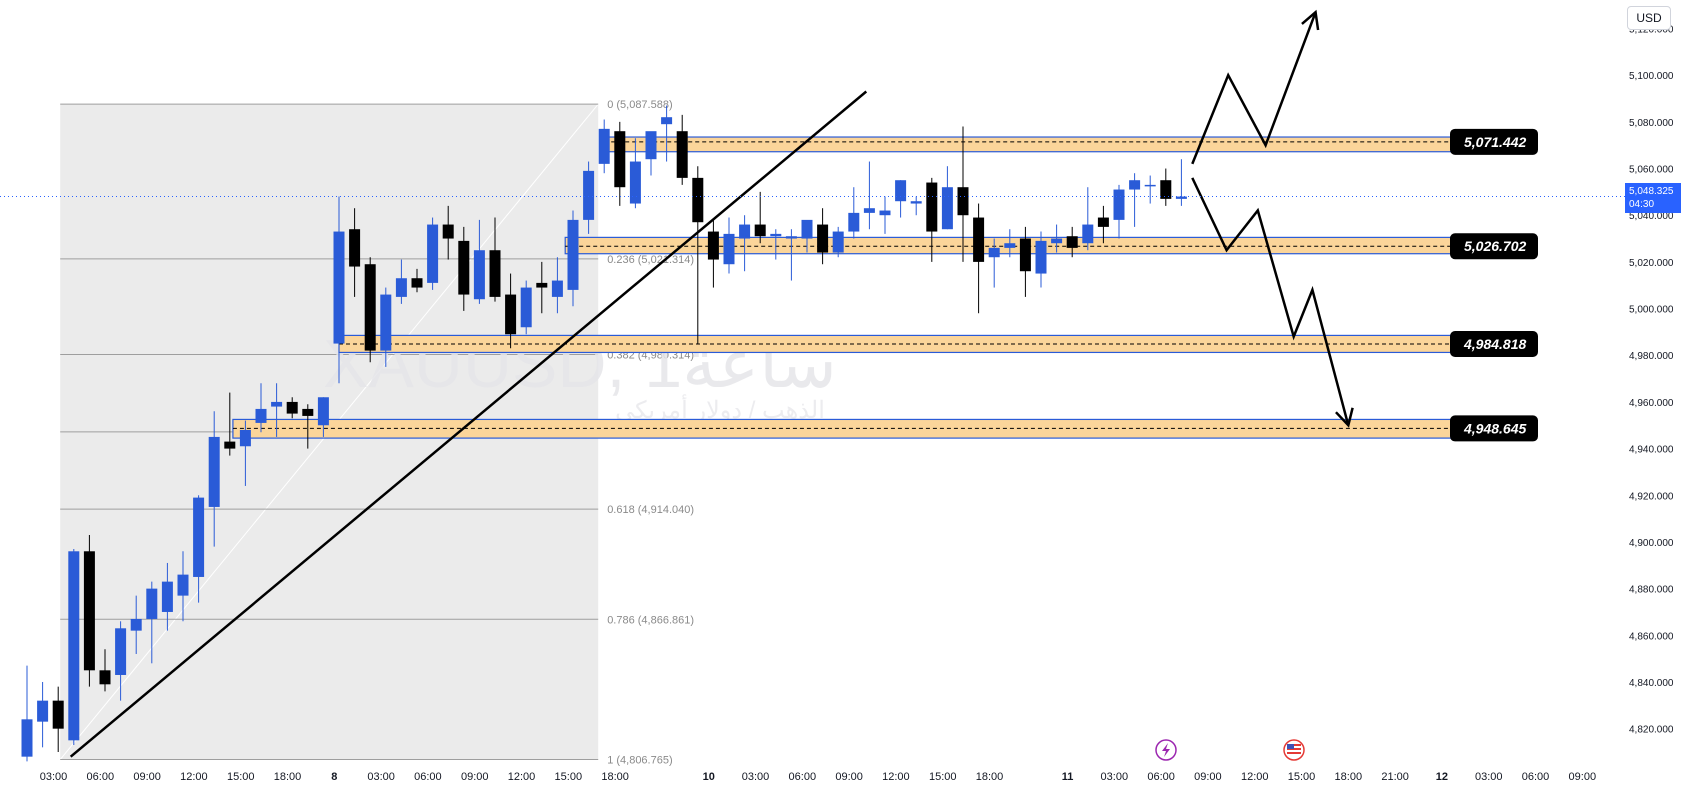 The image size is (1683, 789). I want to click on scenario-down-arrow, so click(1270, 301).